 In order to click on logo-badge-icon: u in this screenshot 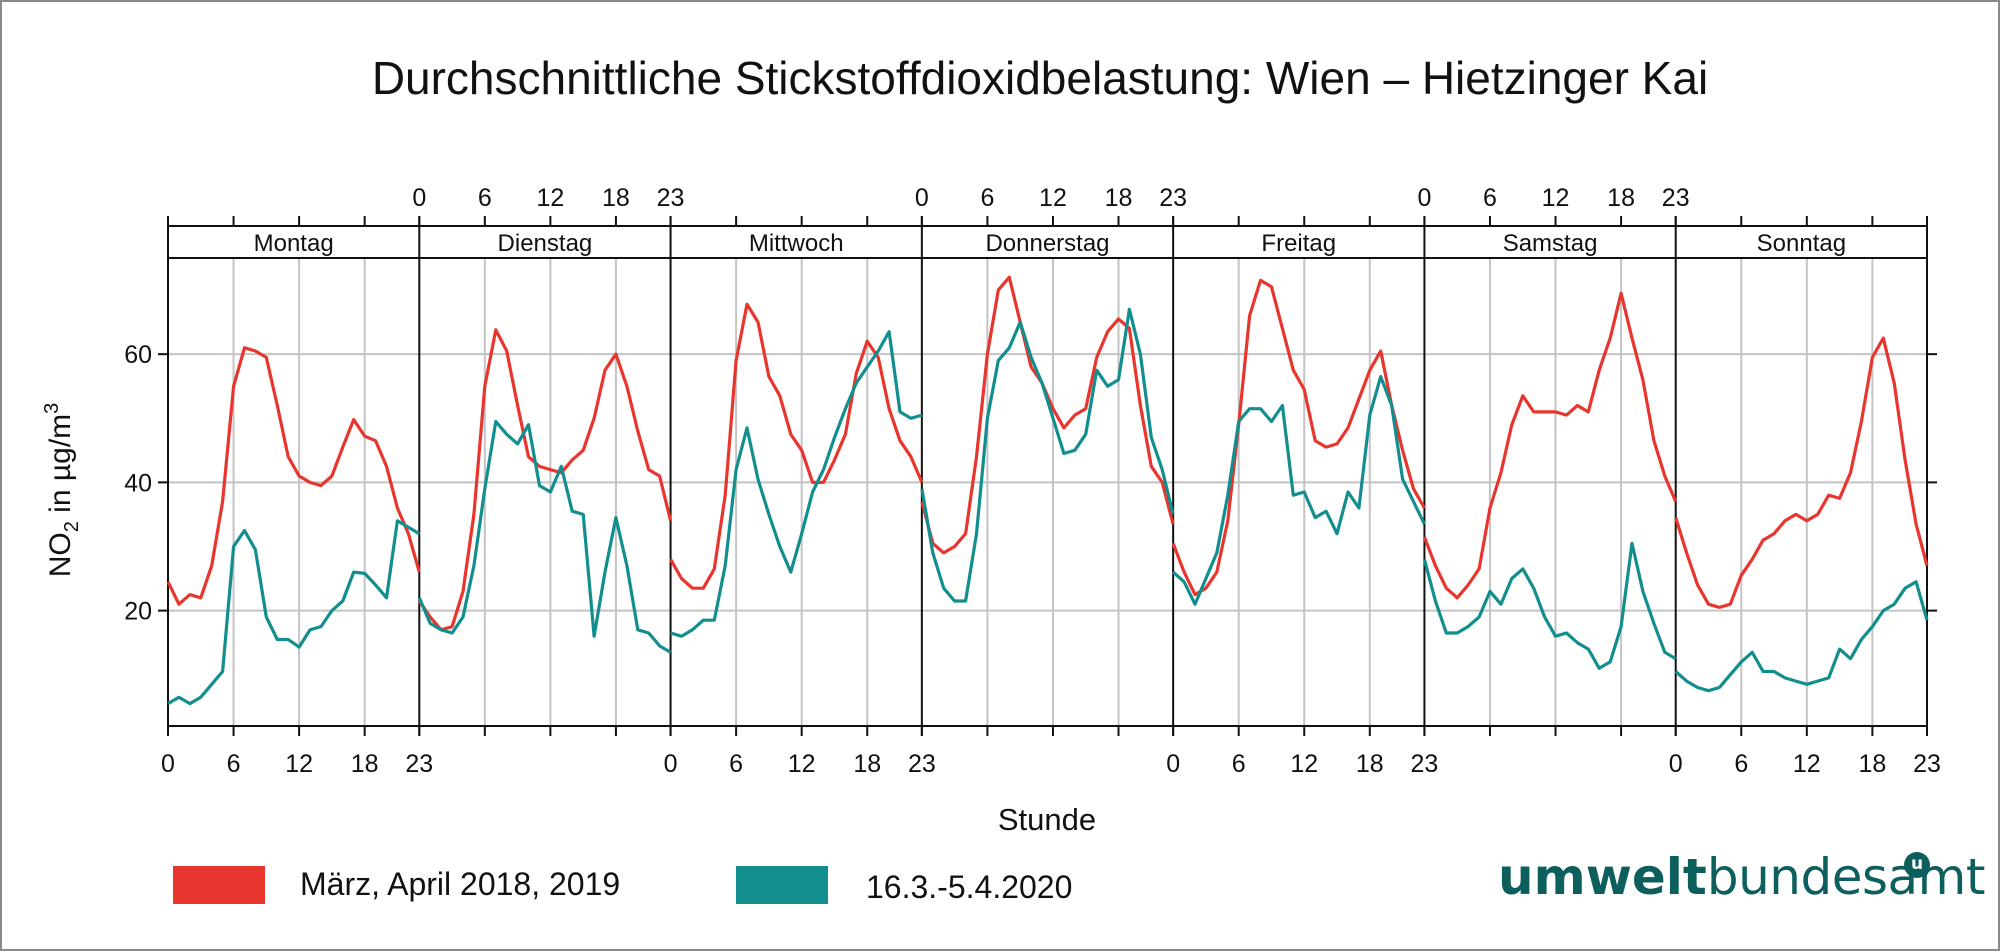, I will do `click(1917, 865)`.